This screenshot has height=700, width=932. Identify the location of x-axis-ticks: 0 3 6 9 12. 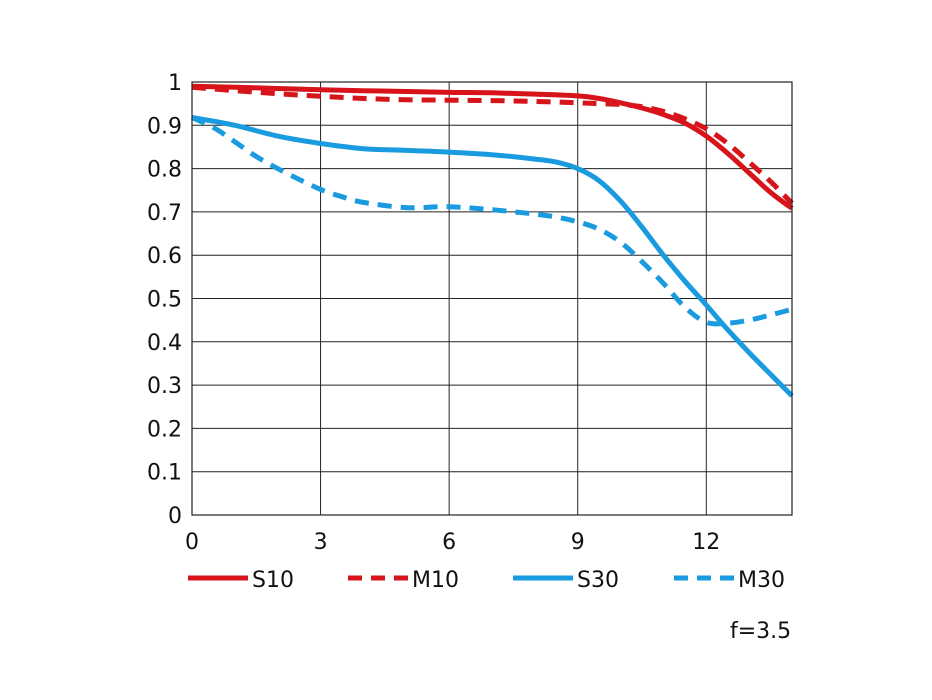
(452, 542).